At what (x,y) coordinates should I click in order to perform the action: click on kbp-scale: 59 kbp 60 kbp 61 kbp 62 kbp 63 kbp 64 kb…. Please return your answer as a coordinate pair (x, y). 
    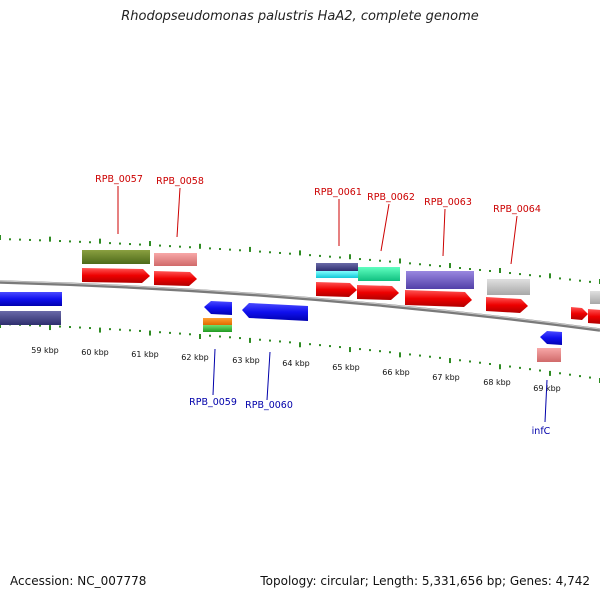
    Looking at the image, I should click on (296, 369).